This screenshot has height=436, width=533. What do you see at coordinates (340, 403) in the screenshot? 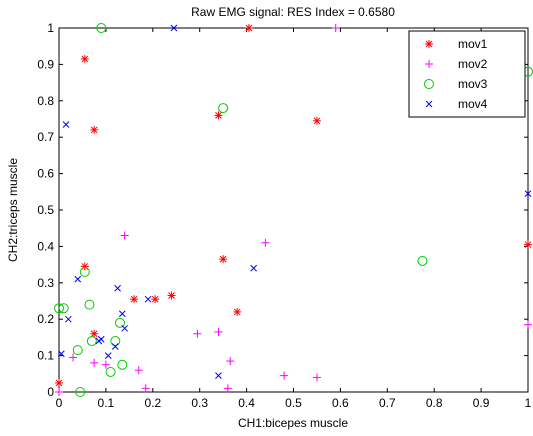
I see `x-tick-label: 0.6` at bounding box center [340, 403].